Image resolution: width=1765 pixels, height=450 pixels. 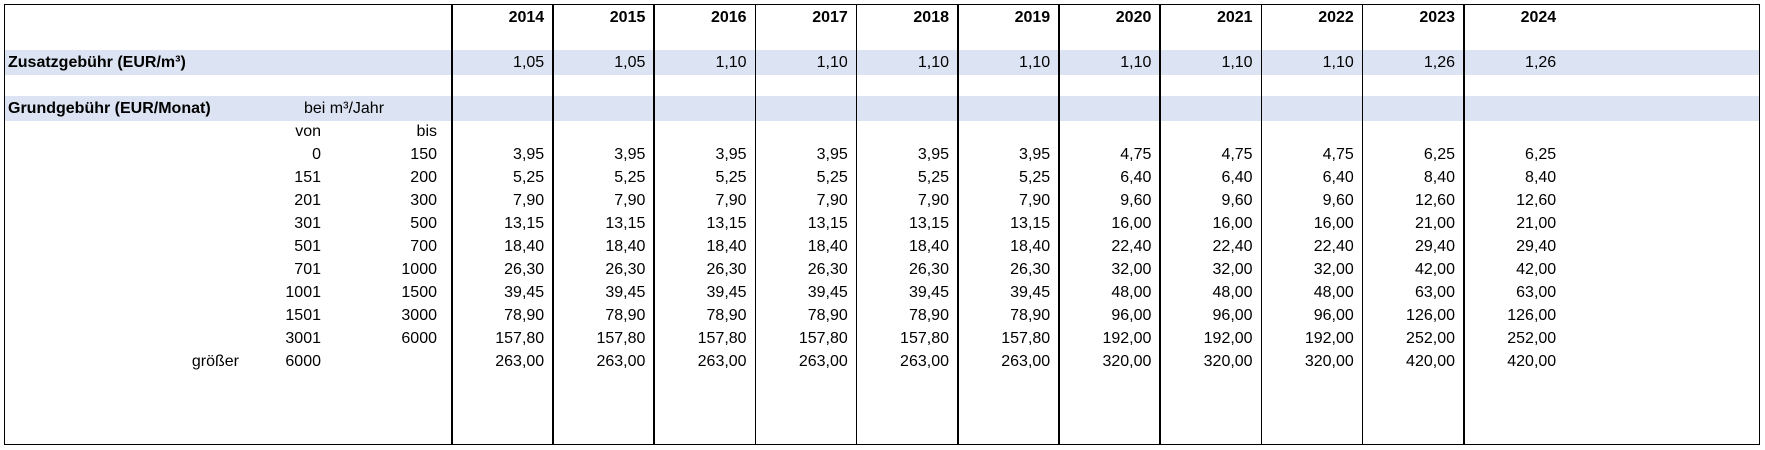 What do you see at coordinates (426, 131) in the screenshot?
I see `bis-header: bis` at bounding box center [426, 131].